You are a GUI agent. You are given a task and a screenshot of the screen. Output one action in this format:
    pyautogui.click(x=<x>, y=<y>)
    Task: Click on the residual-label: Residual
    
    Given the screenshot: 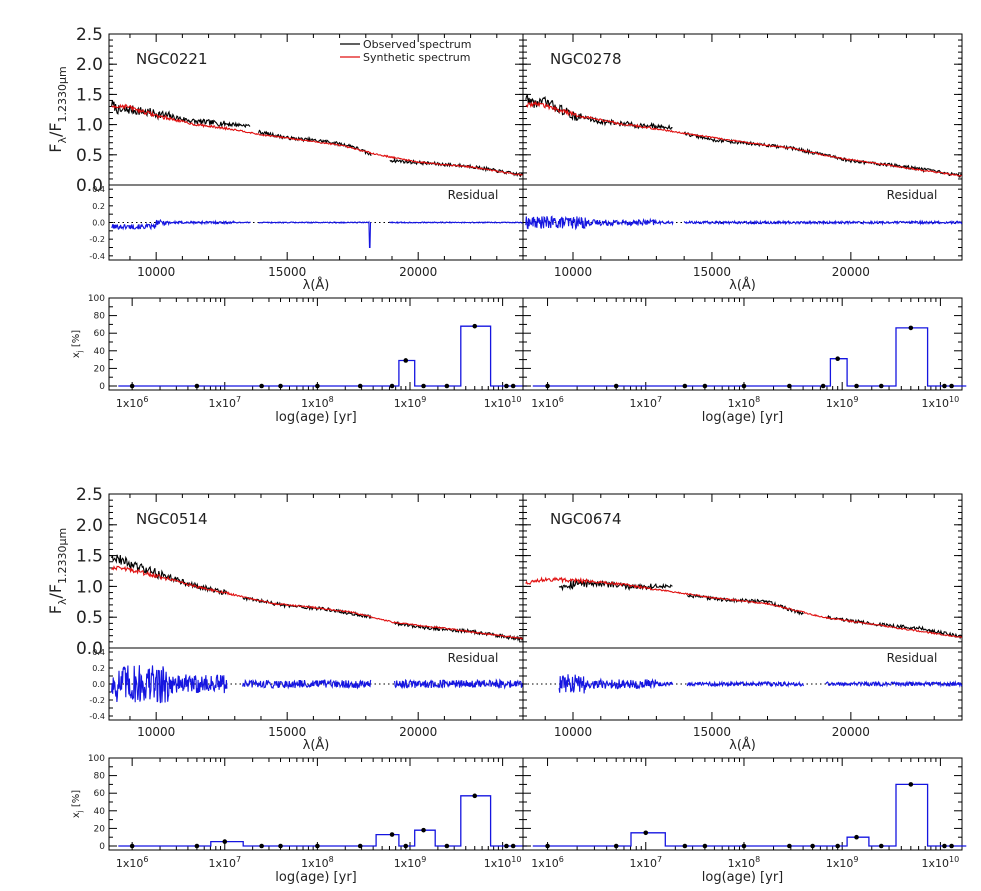 What is the action you would take?
    pyautogui.click(x=912, y=195)
    